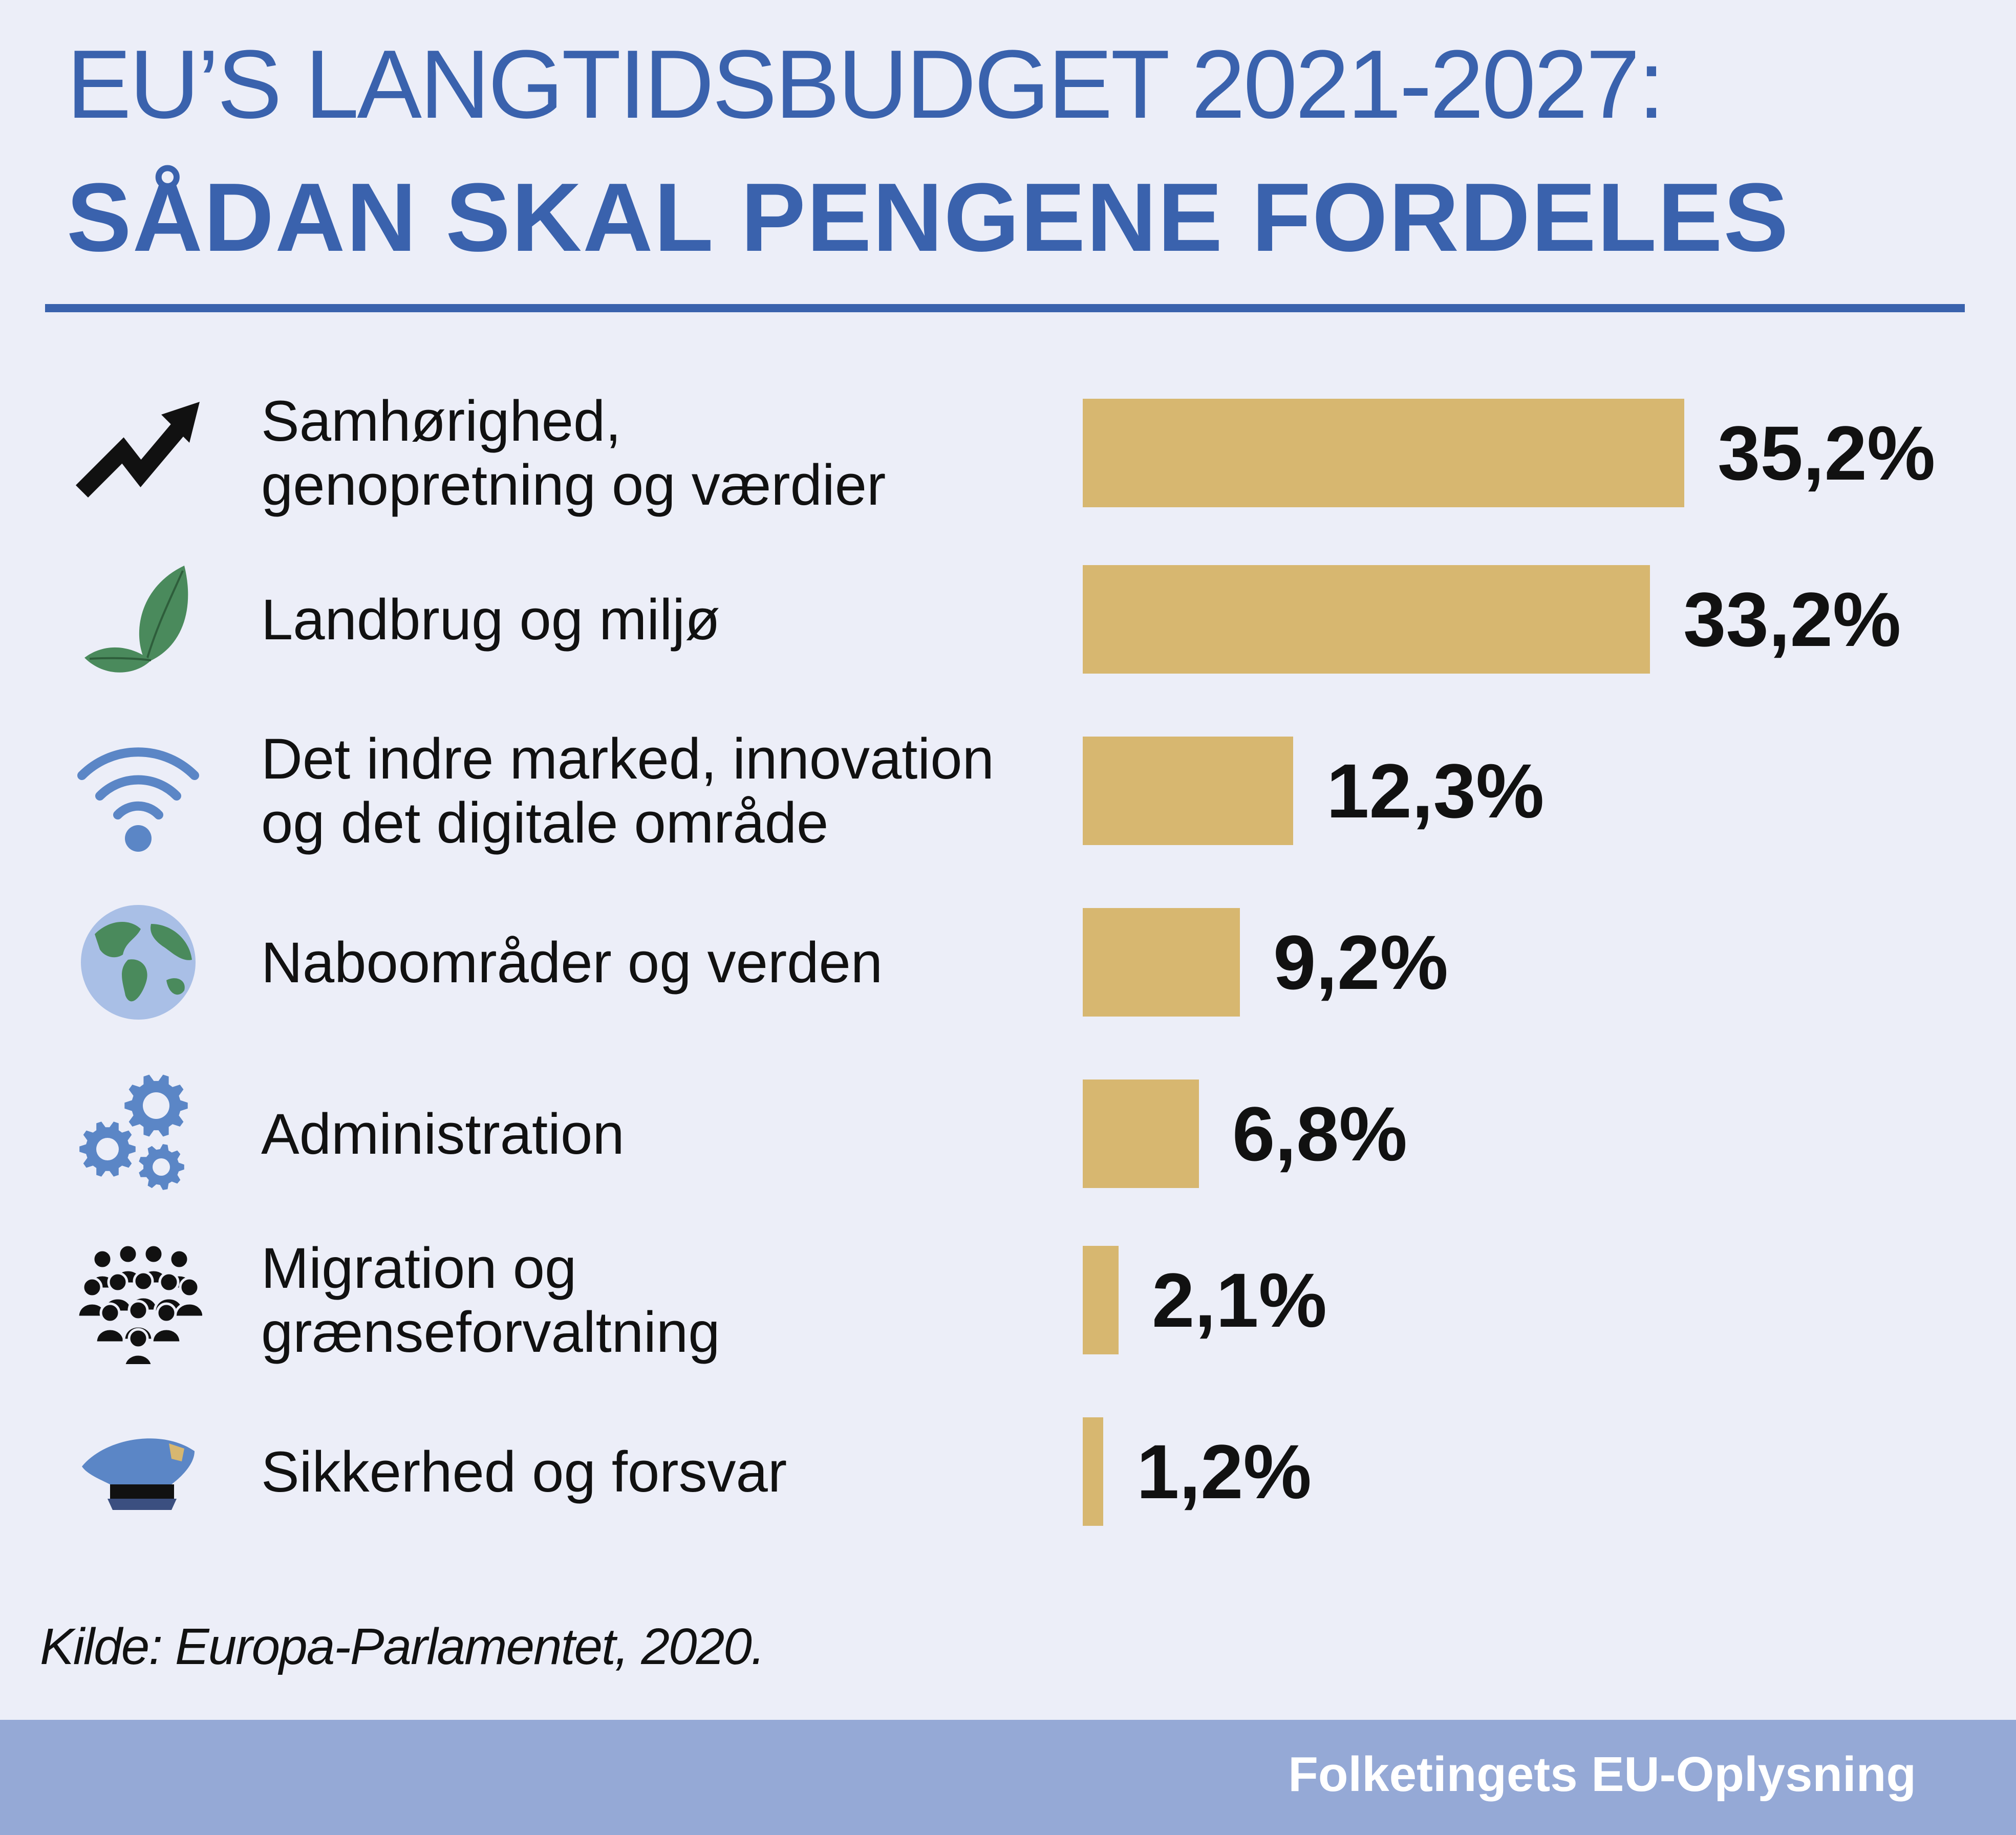 The width and height of the screenshot is (2016, 1835). What do you see at coordinates (1360, 962) in the screenshot?
I see `value-label: 9,2%` at bounding box center [1360, 962].